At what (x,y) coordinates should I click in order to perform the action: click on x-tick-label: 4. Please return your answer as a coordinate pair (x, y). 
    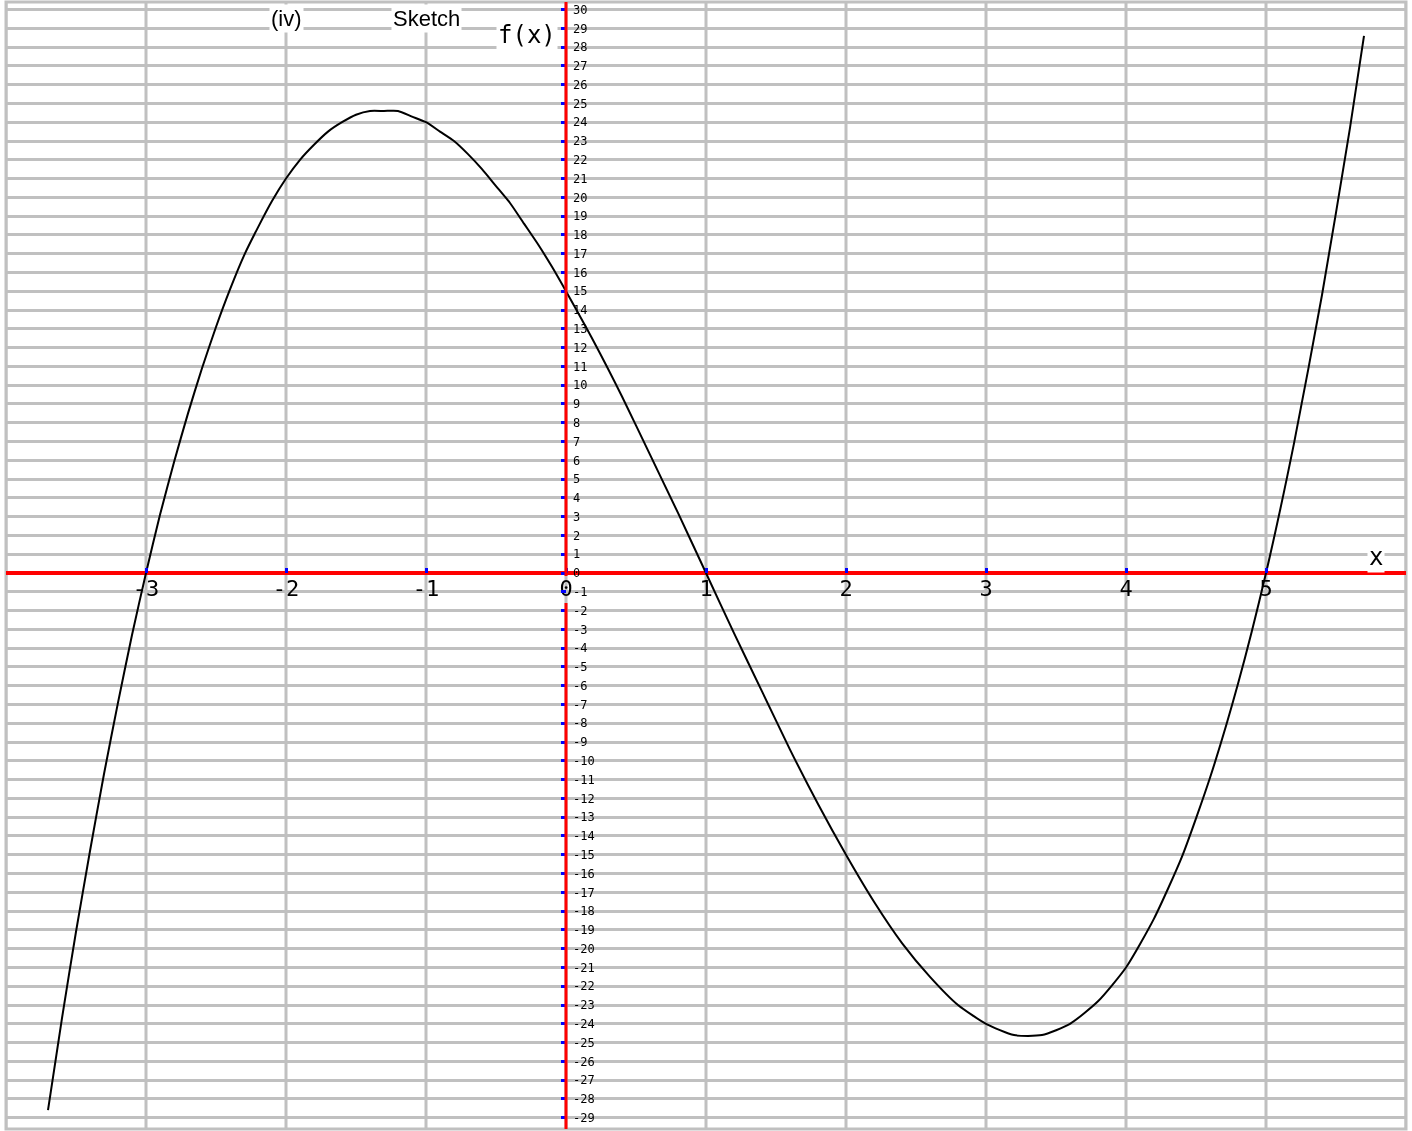
    Looking at the image, I should click on (1126, 589).